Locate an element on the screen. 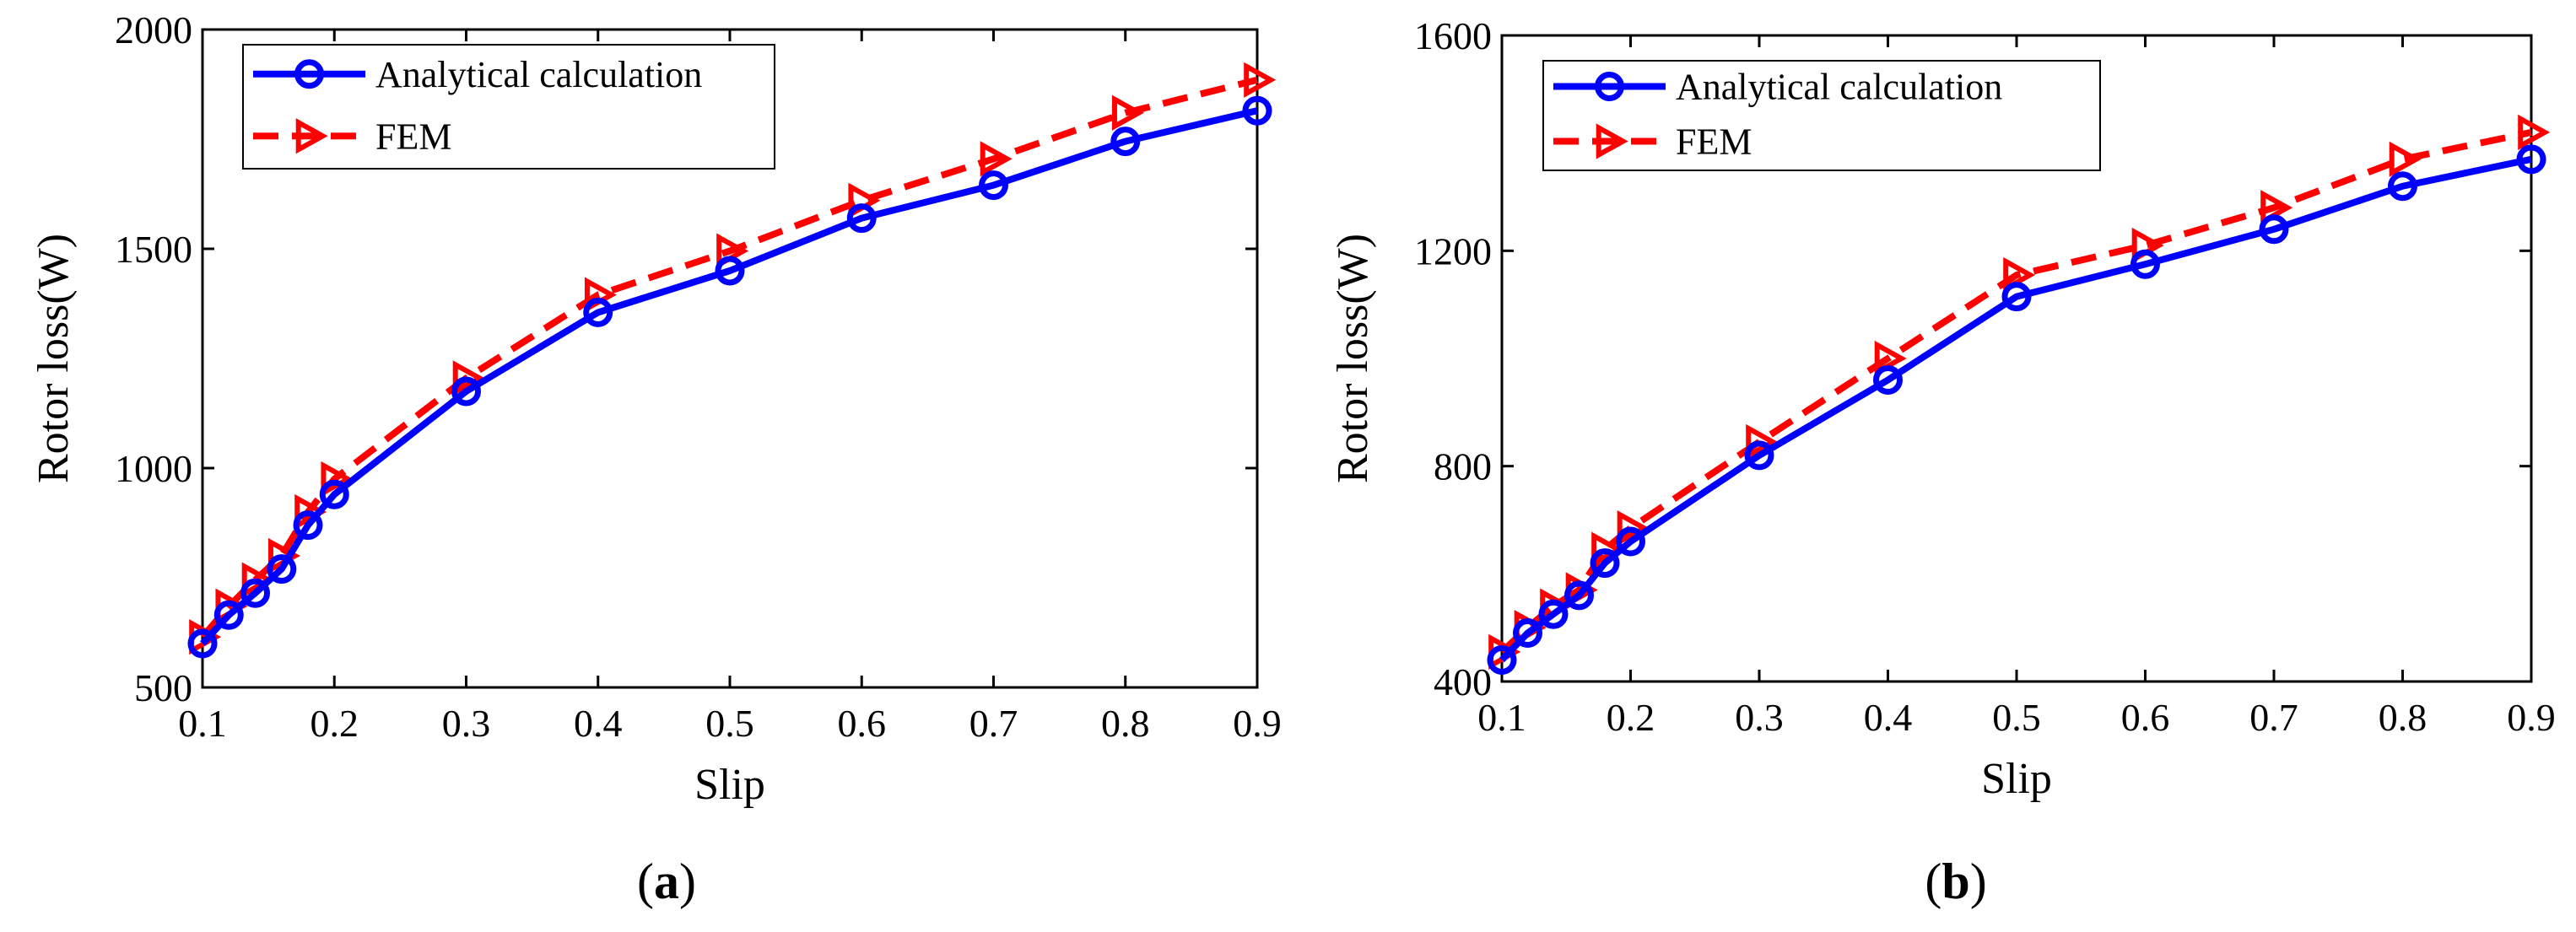  panel-label-a: (a) is located at coordinates (666, 881).